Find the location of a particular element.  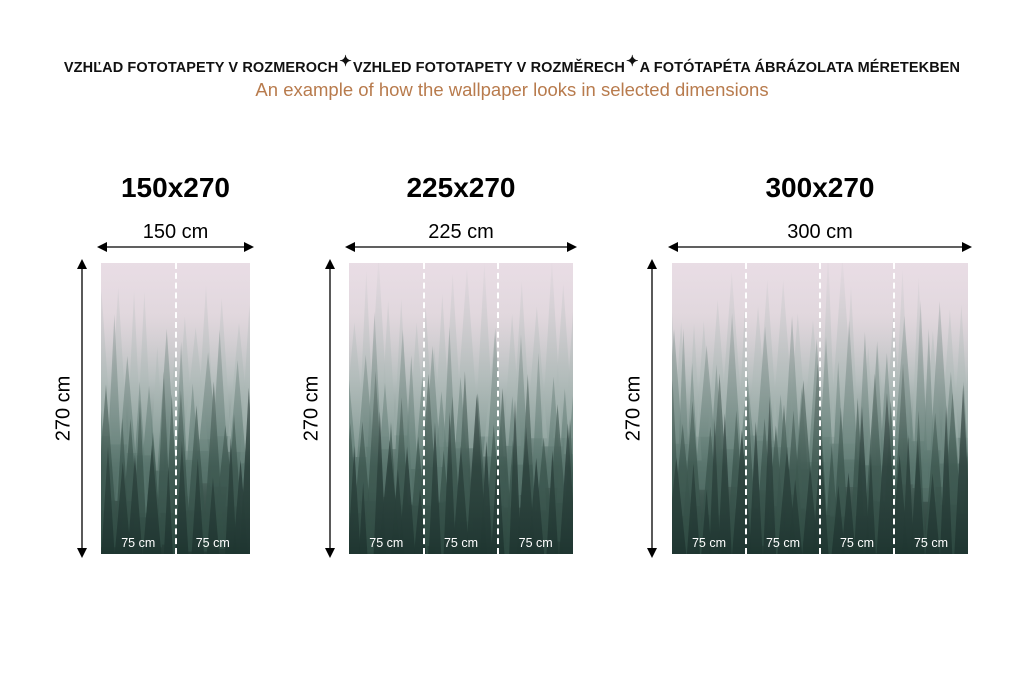

fog-overlay is located at coordinates (461, 408).